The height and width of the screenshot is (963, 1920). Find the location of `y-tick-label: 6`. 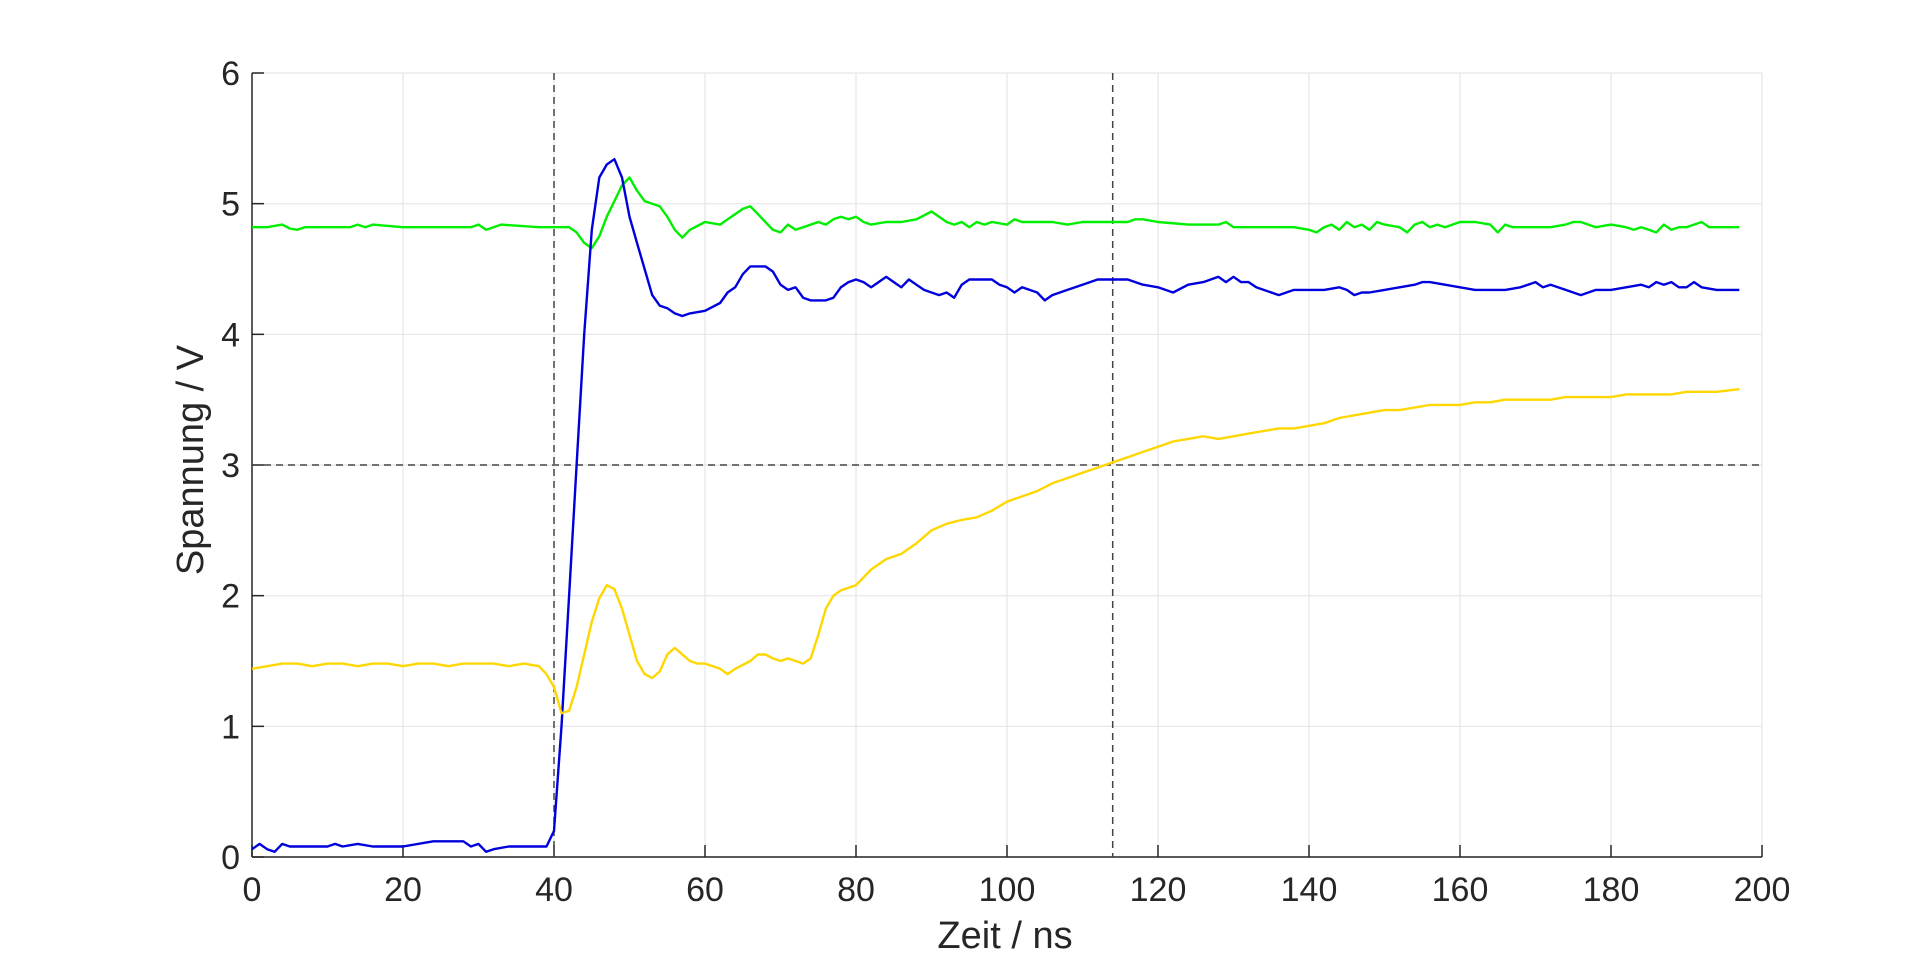

y-tick-label: 6 is located at coordinates (230, 74).